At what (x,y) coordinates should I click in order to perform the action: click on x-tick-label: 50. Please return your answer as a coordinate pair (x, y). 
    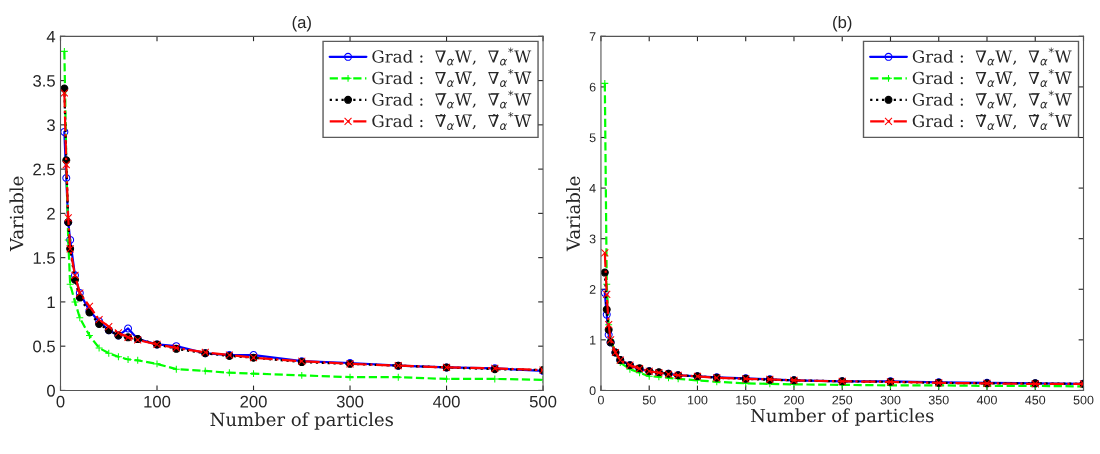
    Looking at the image, I should click on (649, 400).